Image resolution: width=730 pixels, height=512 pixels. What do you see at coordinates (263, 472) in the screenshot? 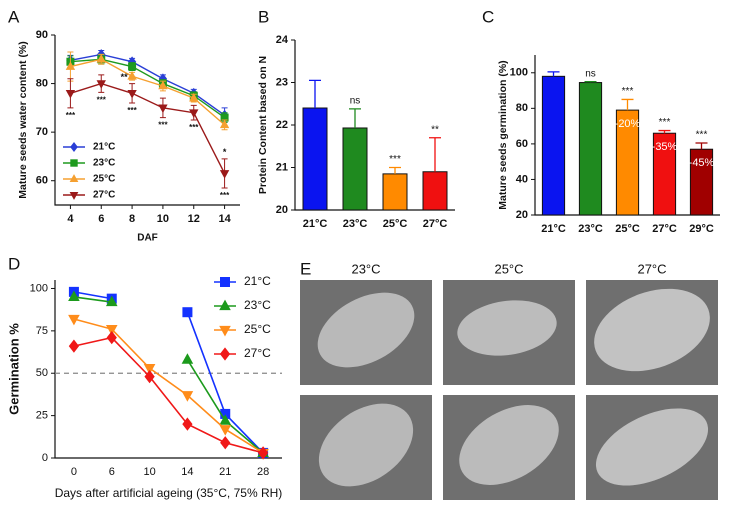
I see `x-tick-label: 28` at bounding box center [263, 472].